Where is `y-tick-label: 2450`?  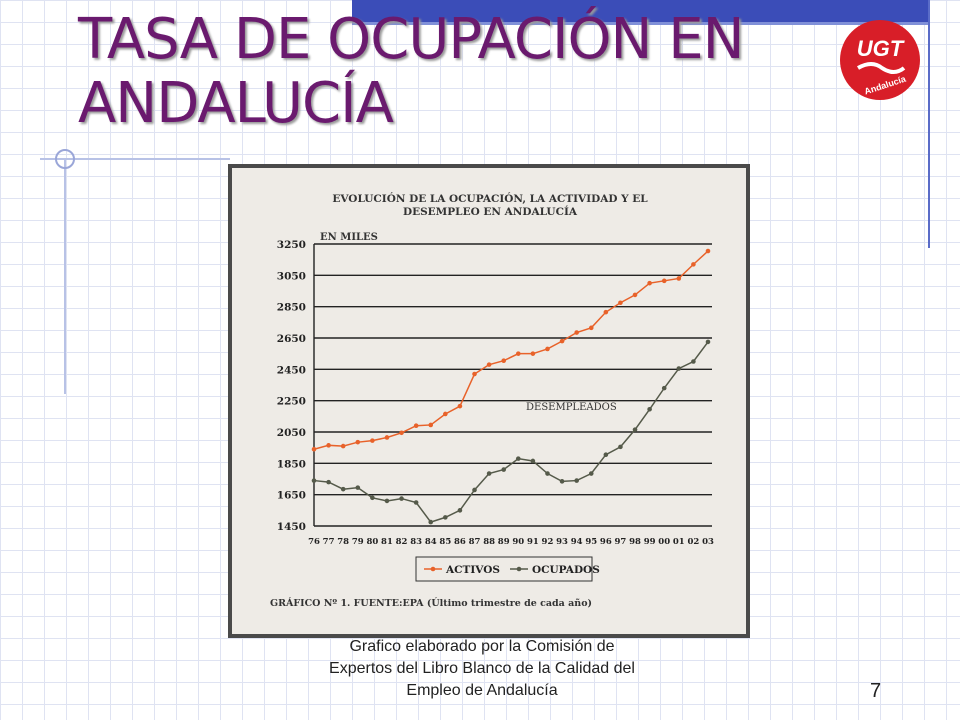
y-tick-label: 2450 is located at coordinates (291, 370).